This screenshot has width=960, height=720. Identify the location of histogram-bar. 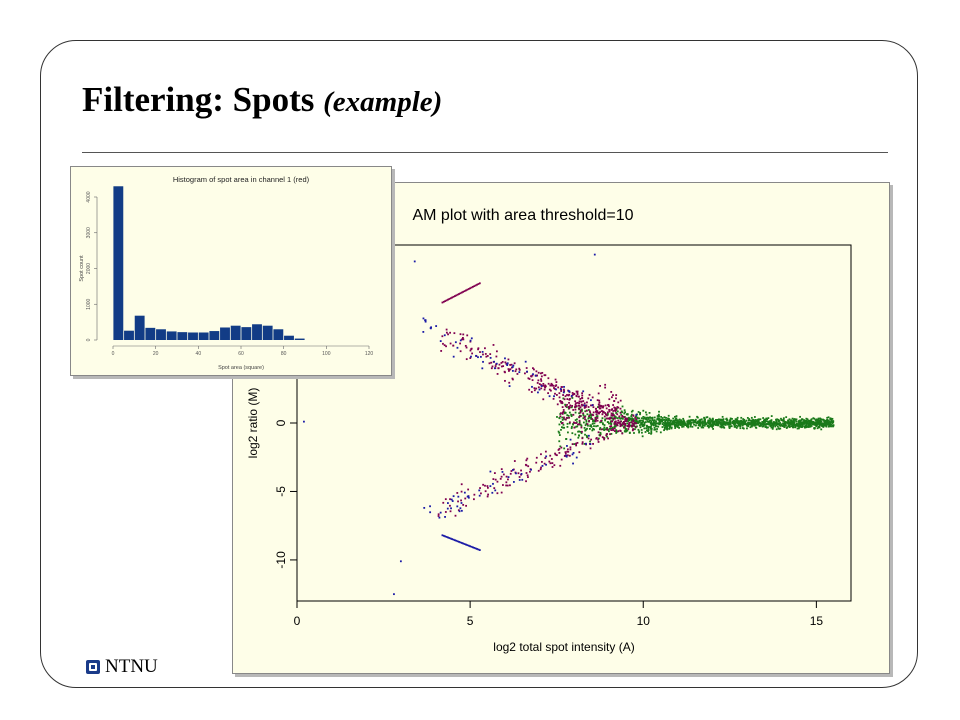
(235, 332).